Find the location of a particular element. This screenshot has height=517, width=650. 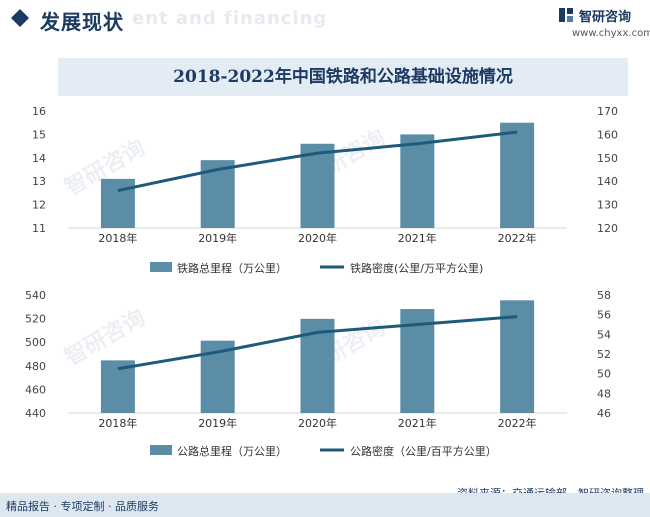

chart-title-band: 2018-2022年中国铁路和公路基础设施情况 is located at coordinates (343, 77).